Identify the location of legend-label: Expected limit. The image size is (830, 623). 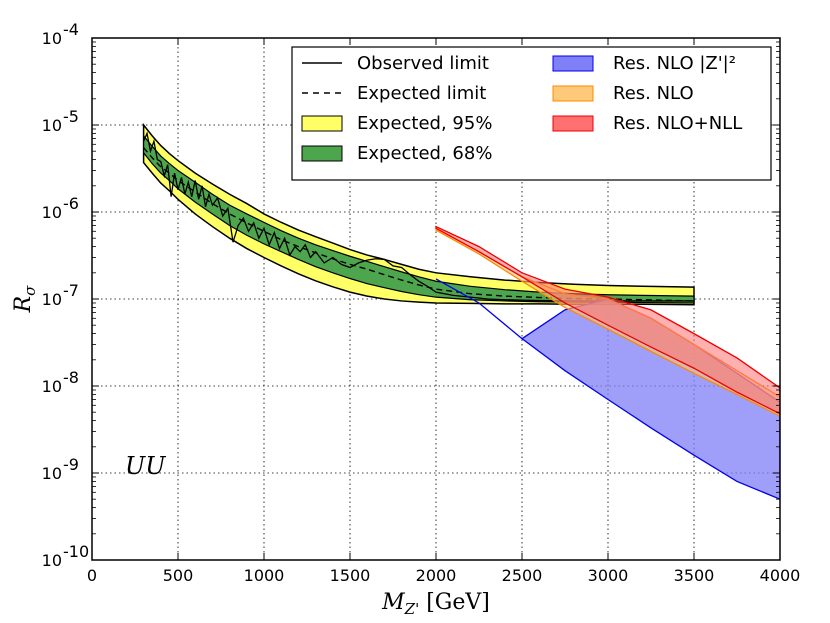
(421, 93).